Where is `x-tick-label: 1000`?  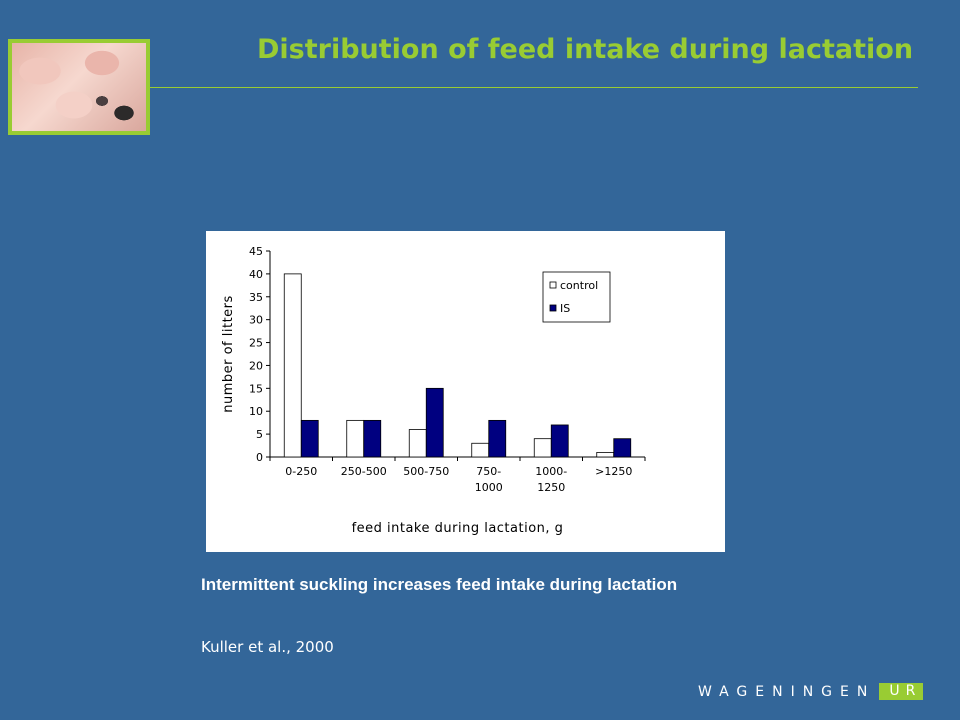
x-tick-label: 1000 is located at coordinates (489, 487).